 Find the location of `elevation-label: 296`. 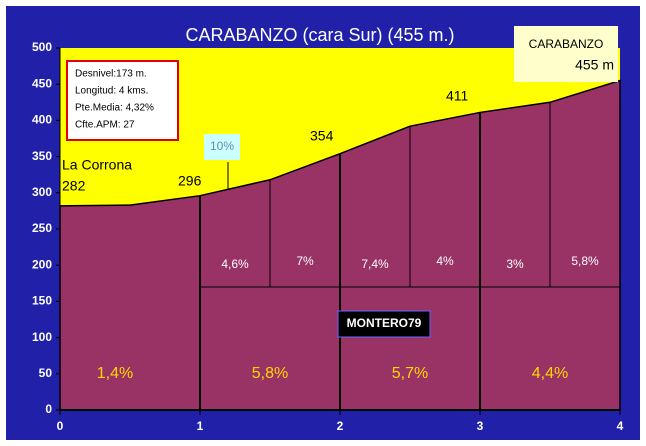

elevation-label: 296 is located at coordinates (190, 181).